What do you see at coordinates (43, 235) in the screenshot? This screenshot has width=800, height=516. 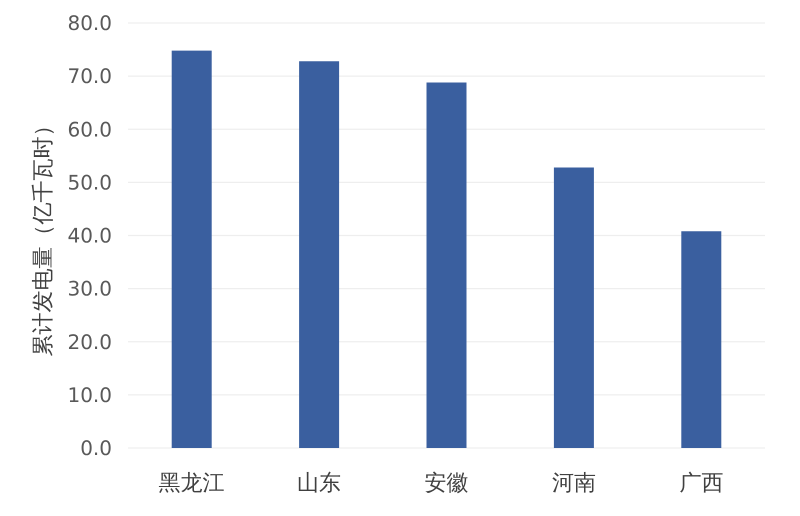 I see `y-axis-title: 累计发电量（亿千瓦时）` at bounding box center [43, 235].